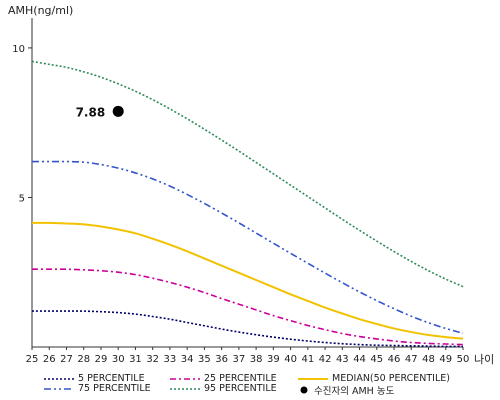 This screenshot has height=400, width=500. I want to click on x-tick-label: 45, so click(376, 359).